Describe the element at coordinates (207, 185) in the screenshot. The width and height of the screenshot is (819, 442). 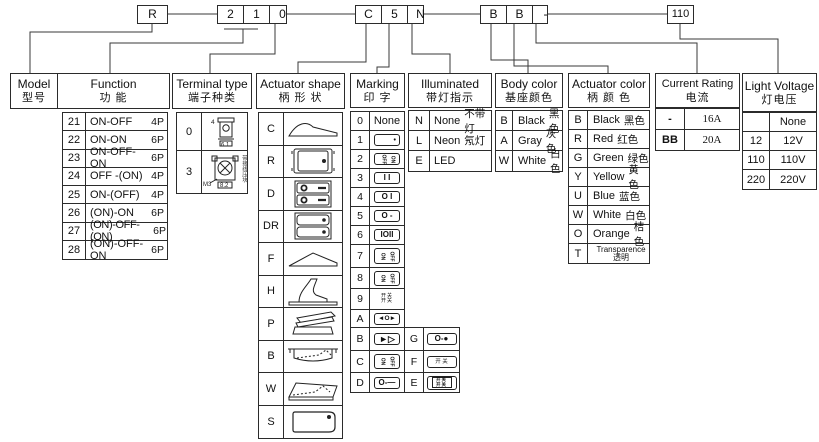
I see `terminal-screw-label: M3` at that location.